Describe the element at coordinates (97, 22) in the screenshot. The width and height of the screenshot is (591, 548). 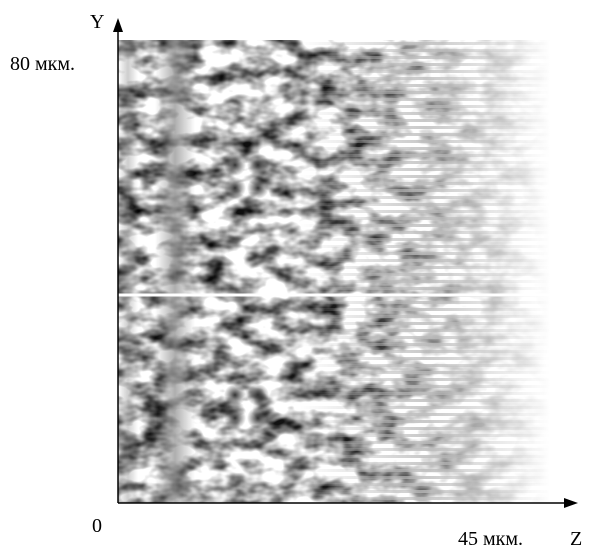
I see `y-label: Y` at that location.